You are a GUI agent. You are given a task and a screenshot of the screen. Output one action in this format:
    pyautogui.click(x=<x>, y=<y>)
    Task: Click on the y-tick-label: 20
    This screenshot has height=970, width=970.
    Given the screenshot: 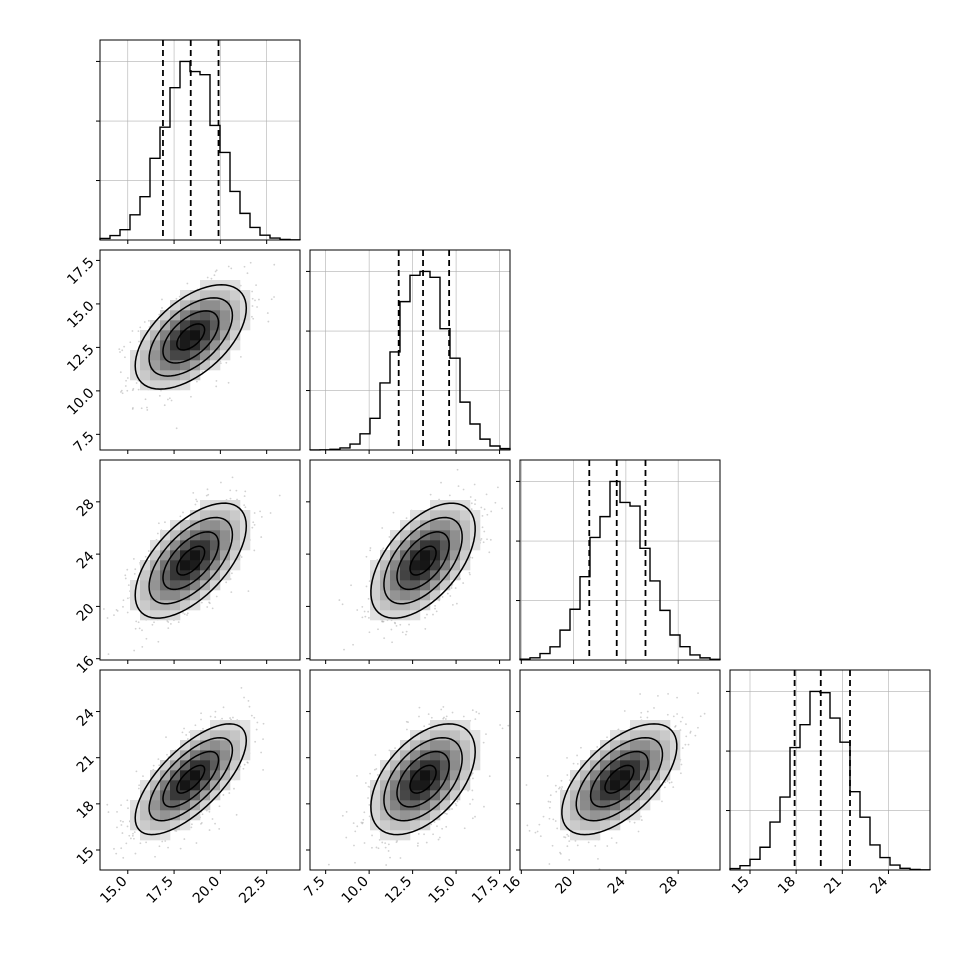 What is the action you would take?
    pyautogui.click(x=86, y=613)
    